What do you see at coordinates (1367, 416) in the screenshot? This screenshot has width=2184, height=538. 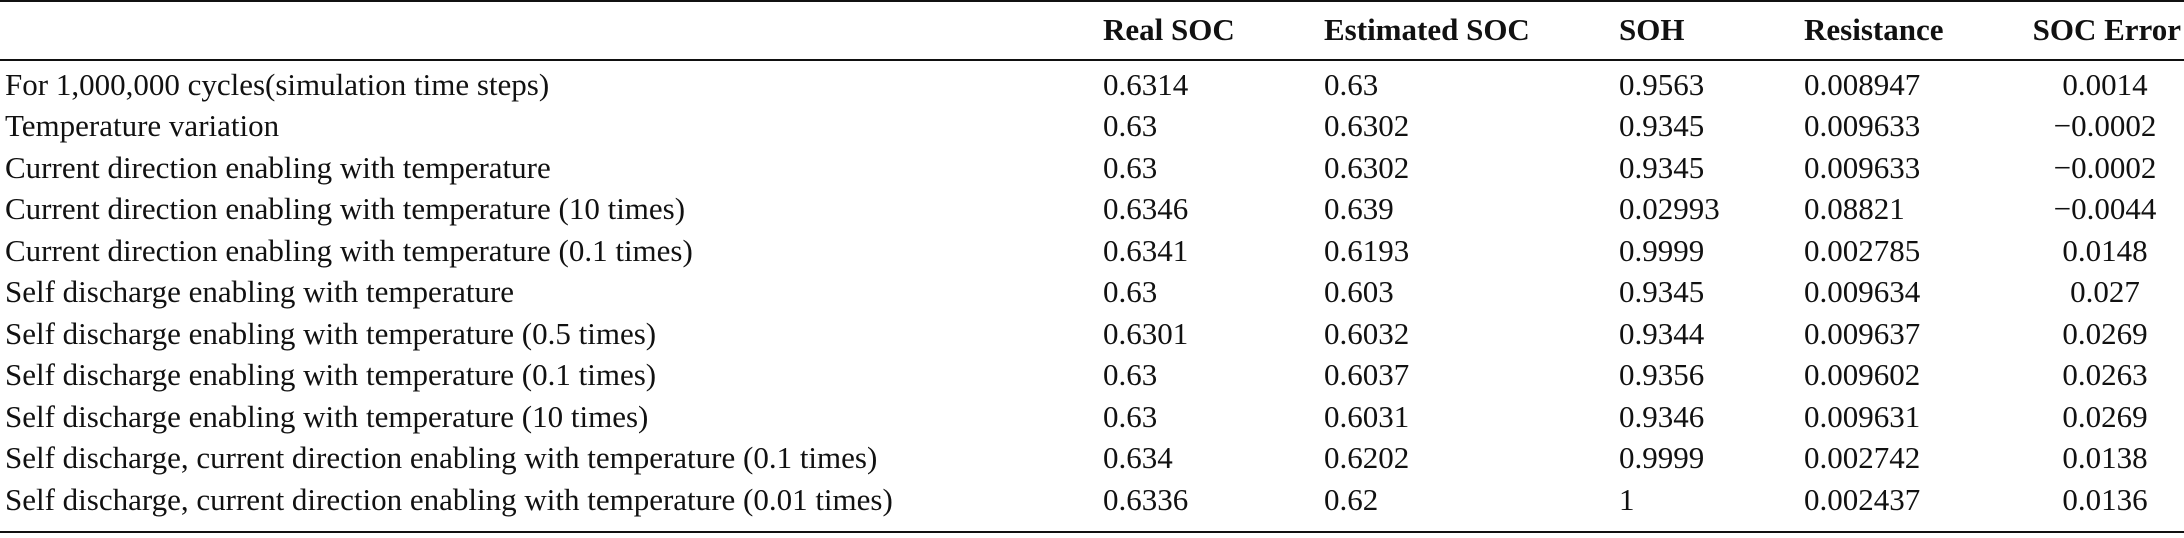 I see `estimated-soc-cell: 0.6031` at bounding box center [1367, 416].